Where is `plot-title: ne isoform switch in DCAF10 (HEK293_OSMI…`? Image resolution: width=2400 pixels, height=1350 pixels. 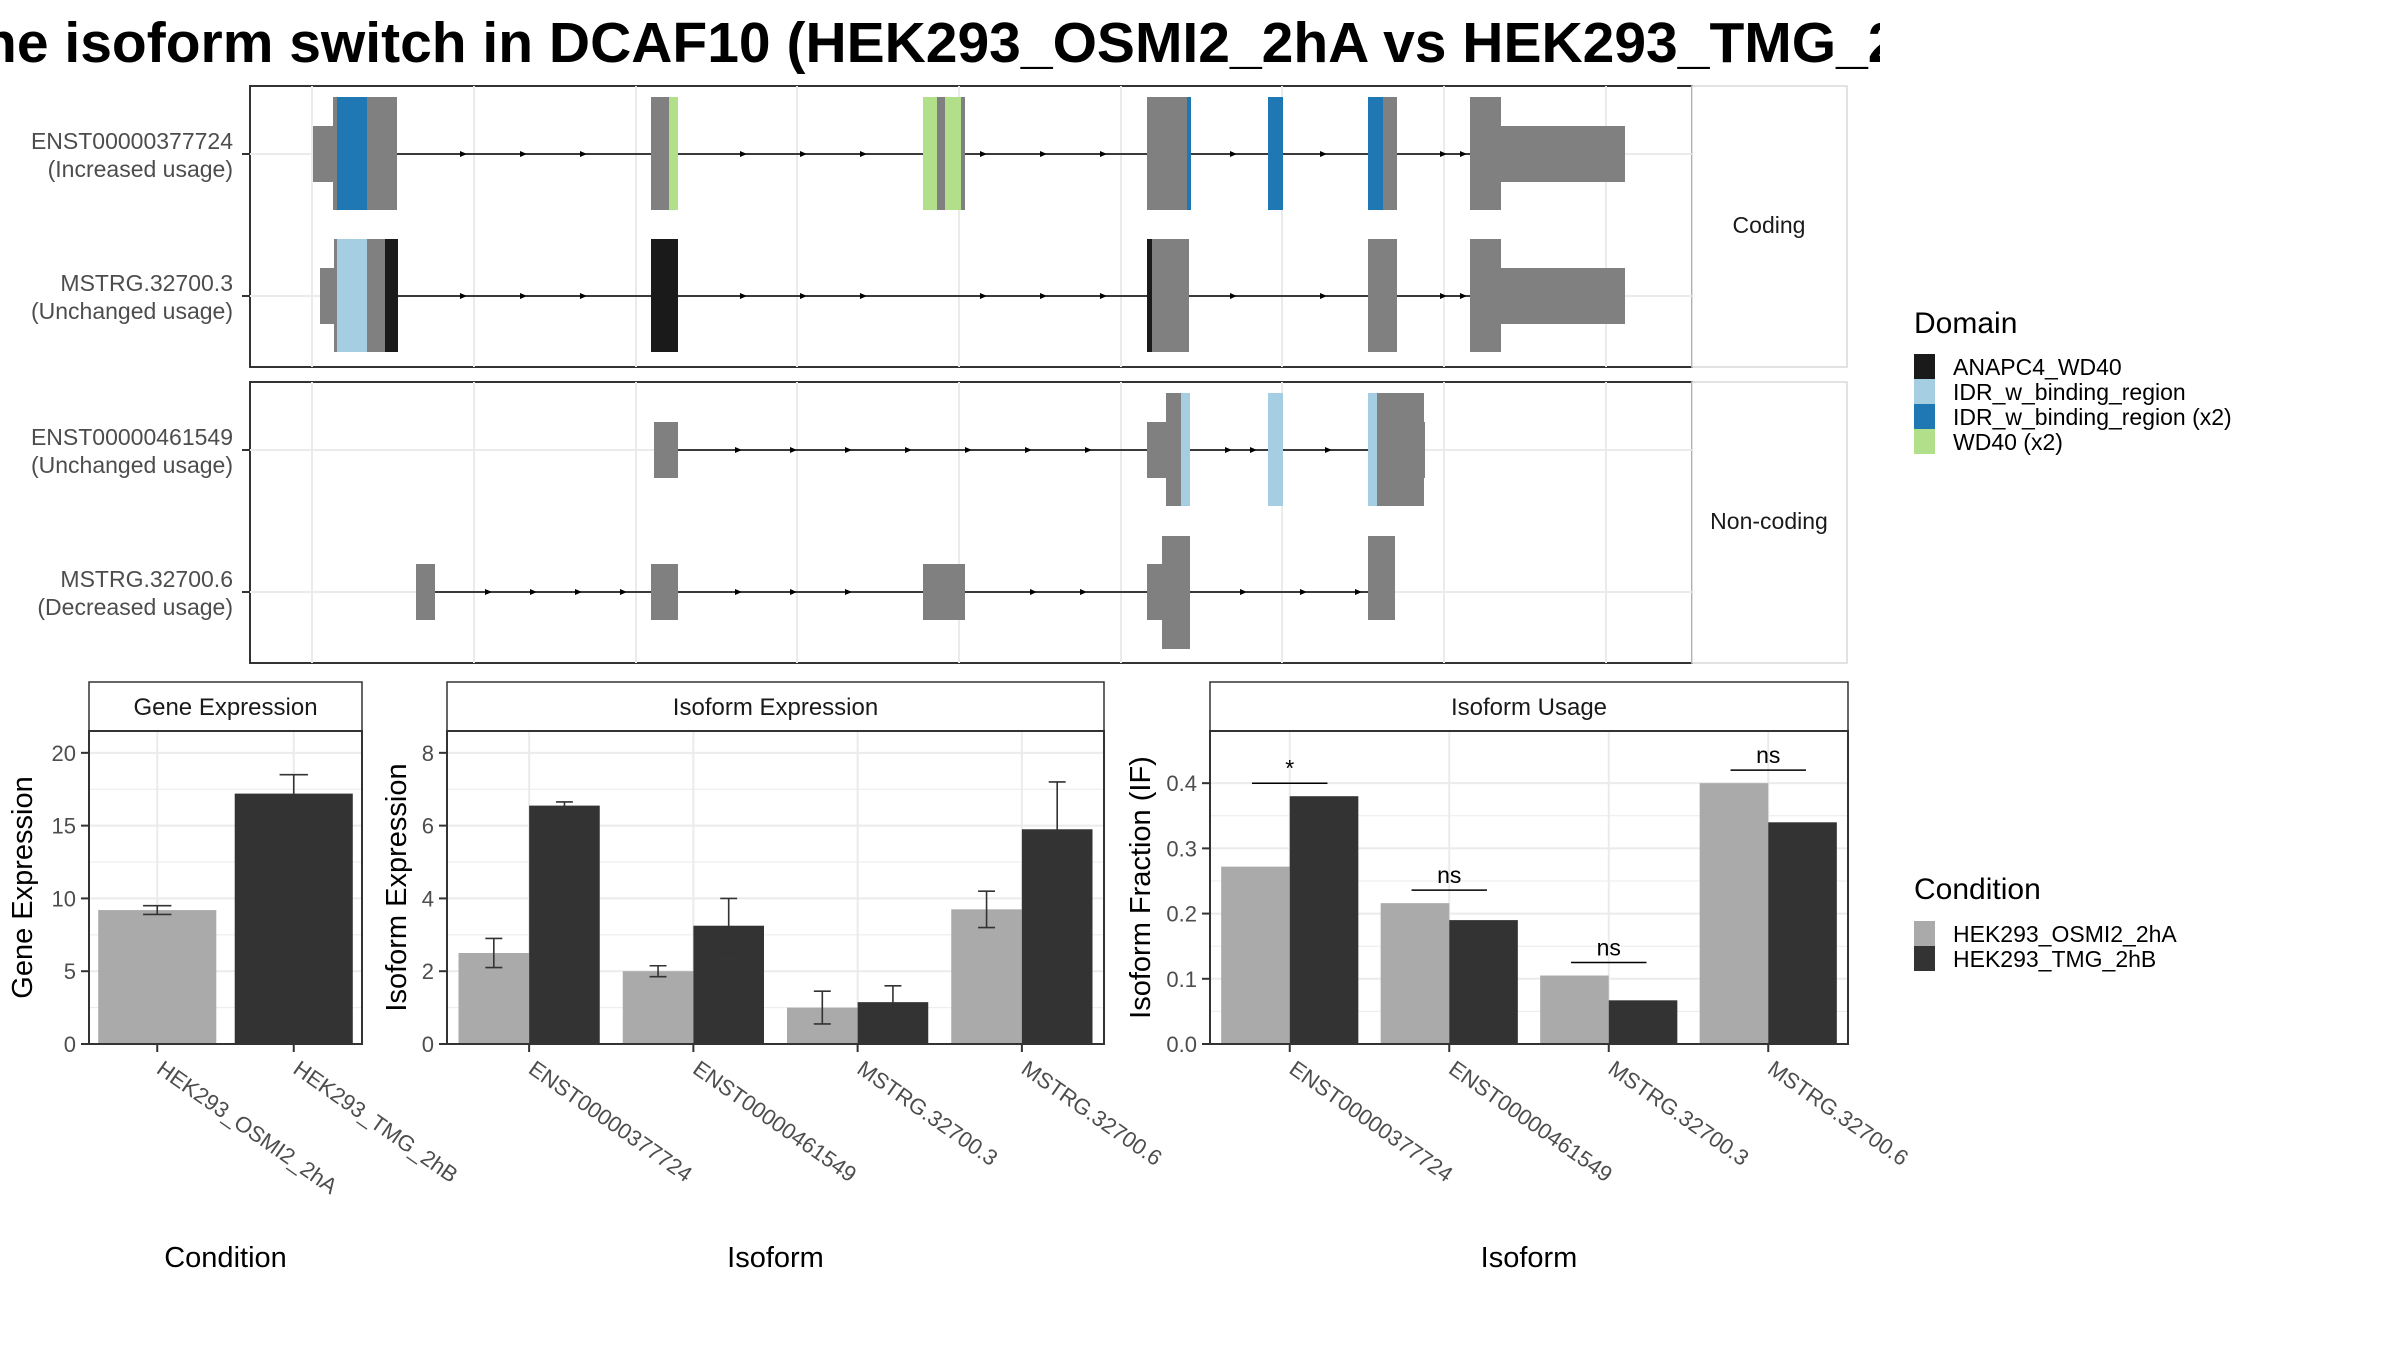 plot-title: ne isoform switch in DCAF10 (HEK293_OSMI… is located at coordinates (940, 43).